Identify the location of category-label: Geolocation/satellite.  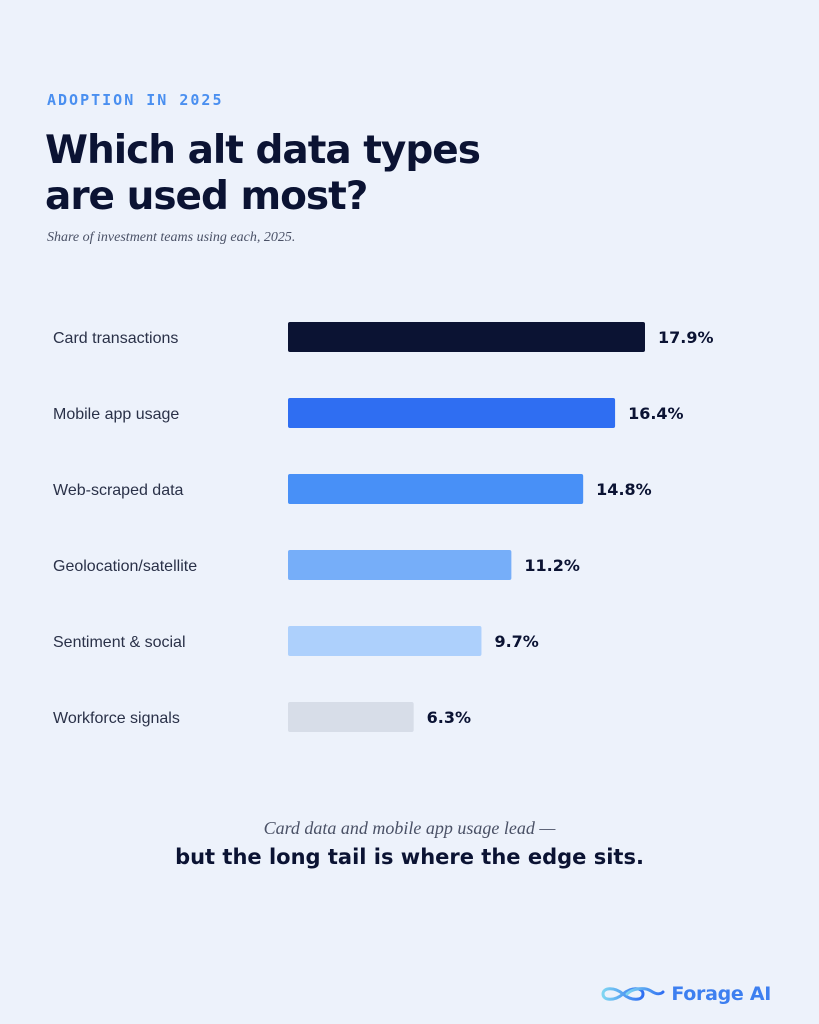
(125, 566).